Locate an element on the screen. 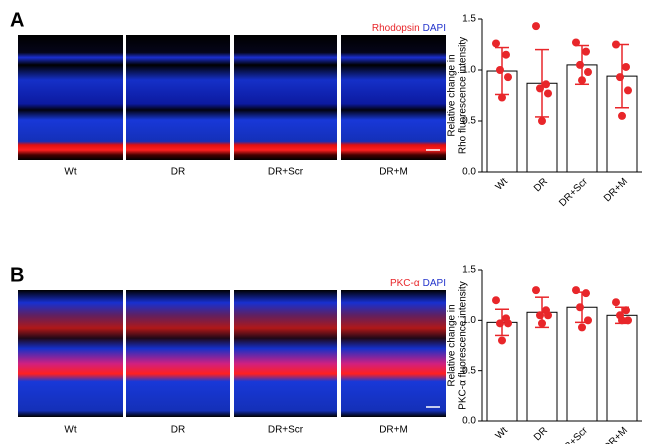 Image resolution: width=647 pixels, height=444 pixels. y-axis-label: Rho fluorescence intensity is located at coordinates (463, 95).